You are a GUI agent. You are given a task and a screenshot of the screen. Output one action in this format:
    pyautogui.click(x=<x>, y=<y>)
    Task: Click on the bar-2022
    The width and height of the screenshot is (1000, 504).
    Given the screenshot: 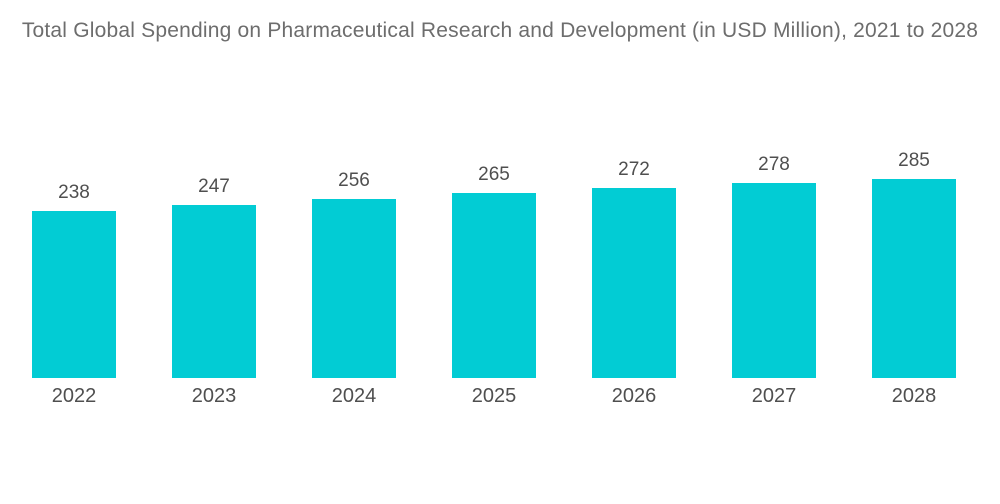 What is the action you would take?
    pyautogui.click(x=74, y=294)
    